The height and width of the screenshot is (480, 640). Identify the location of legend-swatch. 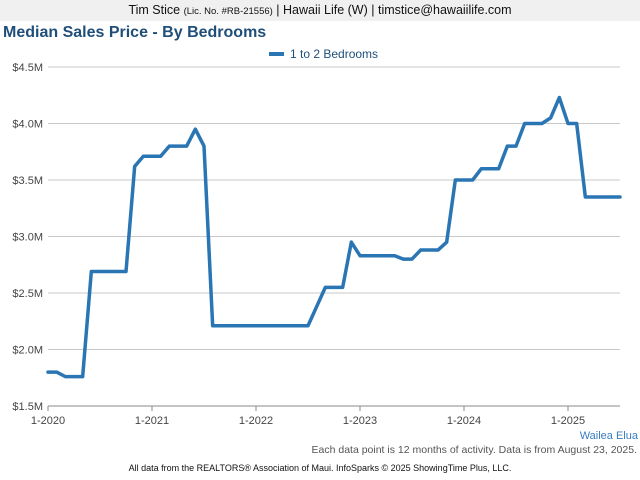
(276, 54).